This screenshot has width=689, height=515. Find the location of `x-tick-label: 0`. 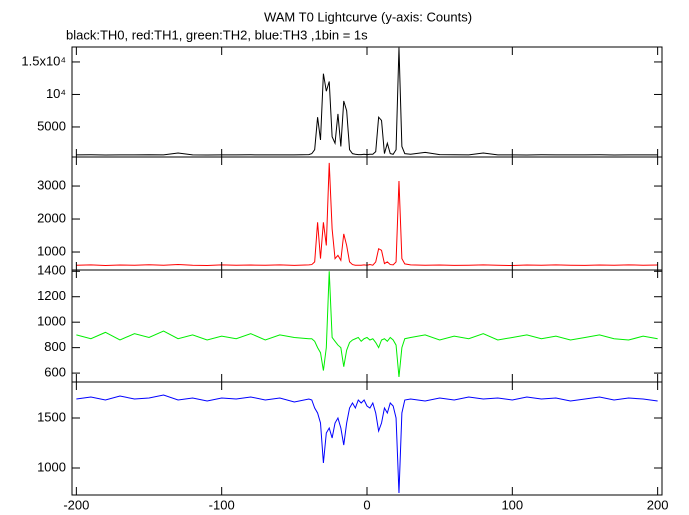

x-tick-label: 0 is located at coordinates (366, 504).